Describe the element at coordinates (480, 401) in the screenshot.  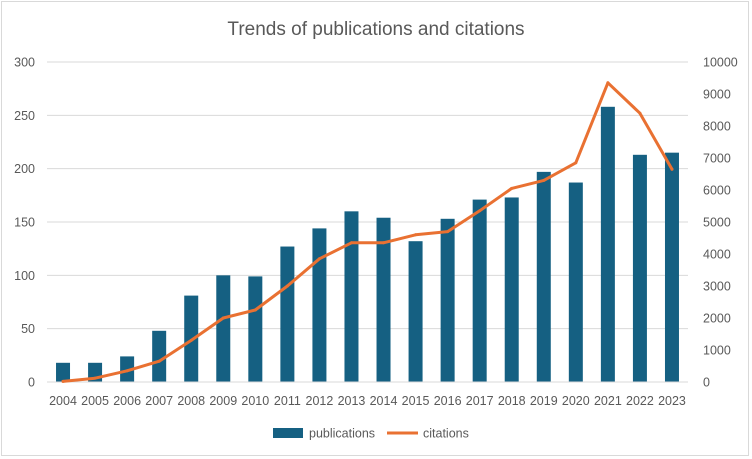
I see `x-tick-label: 2017` at that location.